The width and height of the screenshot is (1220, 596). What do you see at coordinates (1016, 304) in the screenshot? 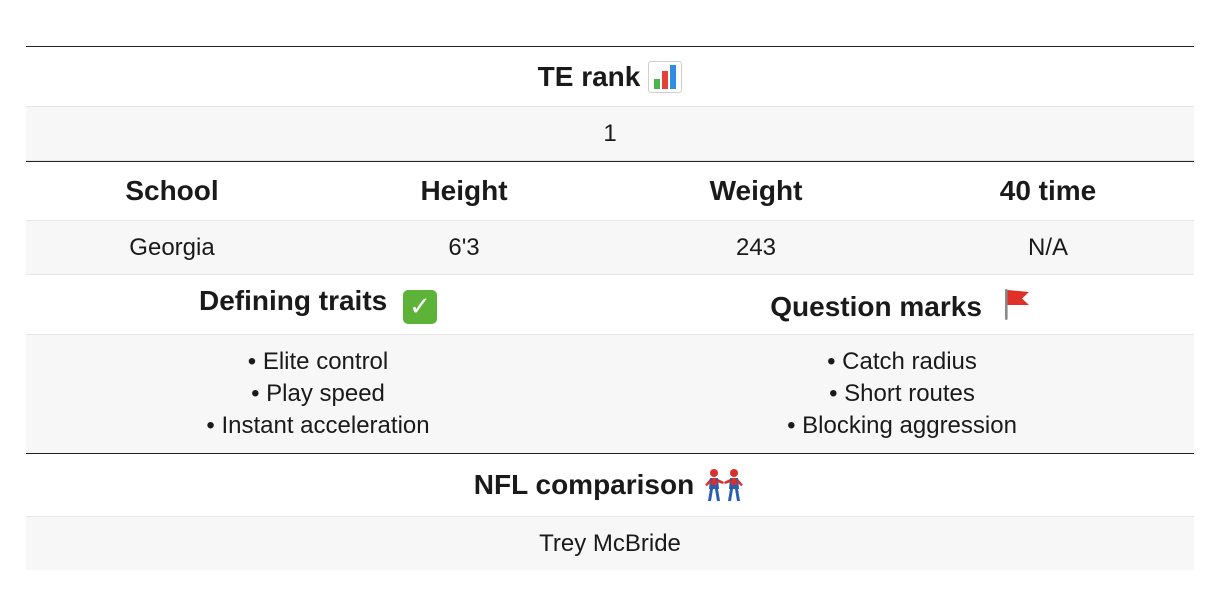
I see `red-flag-icon` at bounding box center [1016, 304].